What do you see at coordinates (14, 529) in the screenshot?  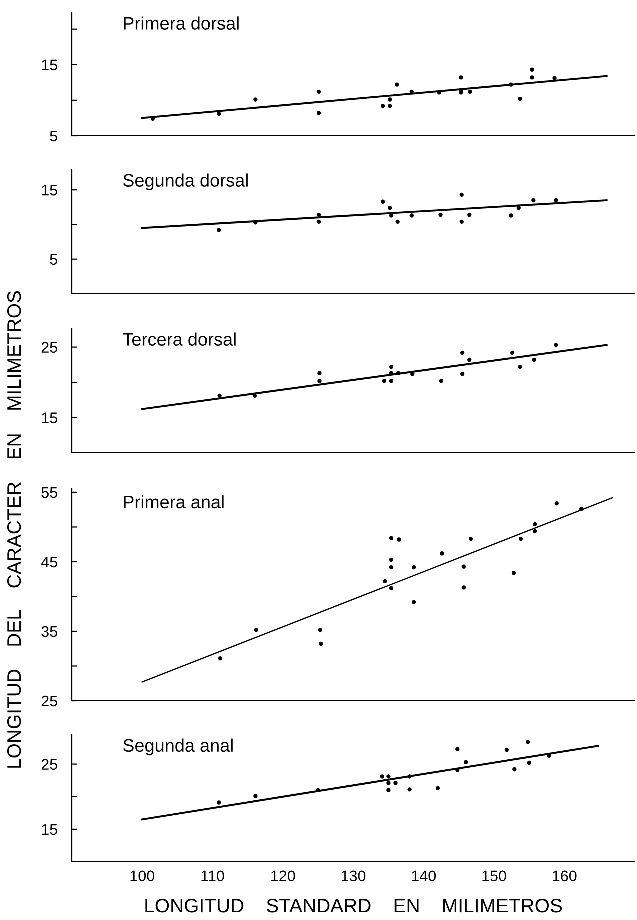 I see `y-axis-title: LONGITUD DEL CARACTER EN MILIMETROS` at bounding box center [14, 529].